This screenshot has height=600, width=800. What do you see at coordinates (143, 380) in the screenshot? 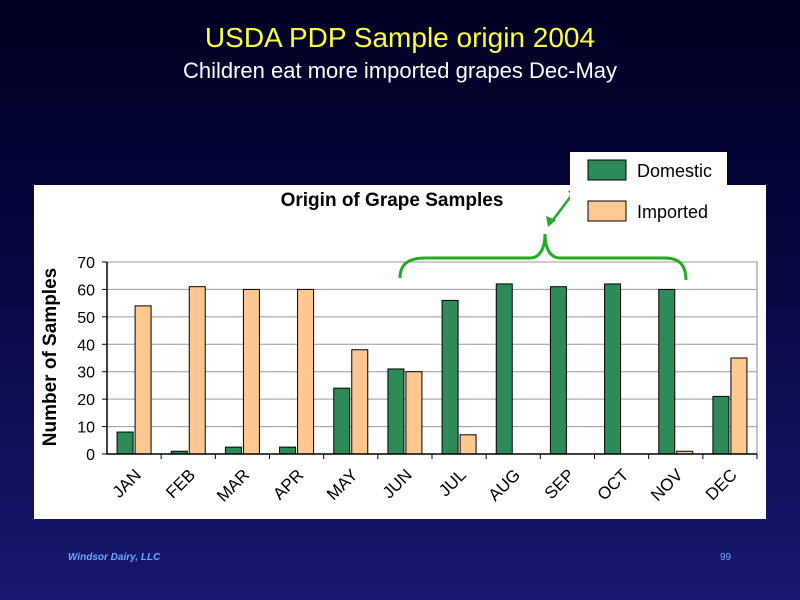
I see `bar-imported-jan` at bounding box center [143, 380].